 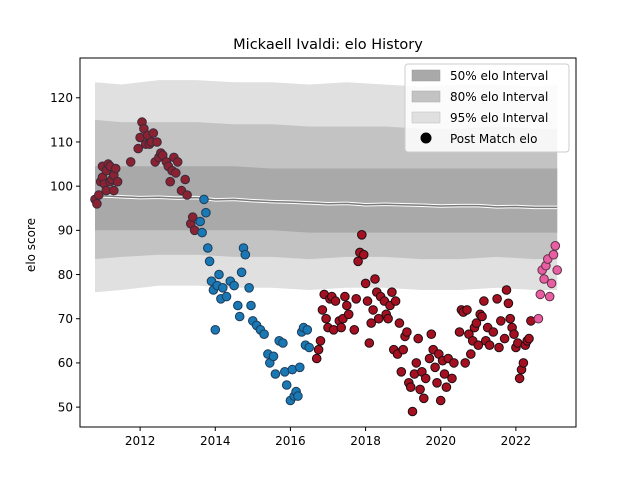 I want to click on median-line-group, so click(x=326, y=202).